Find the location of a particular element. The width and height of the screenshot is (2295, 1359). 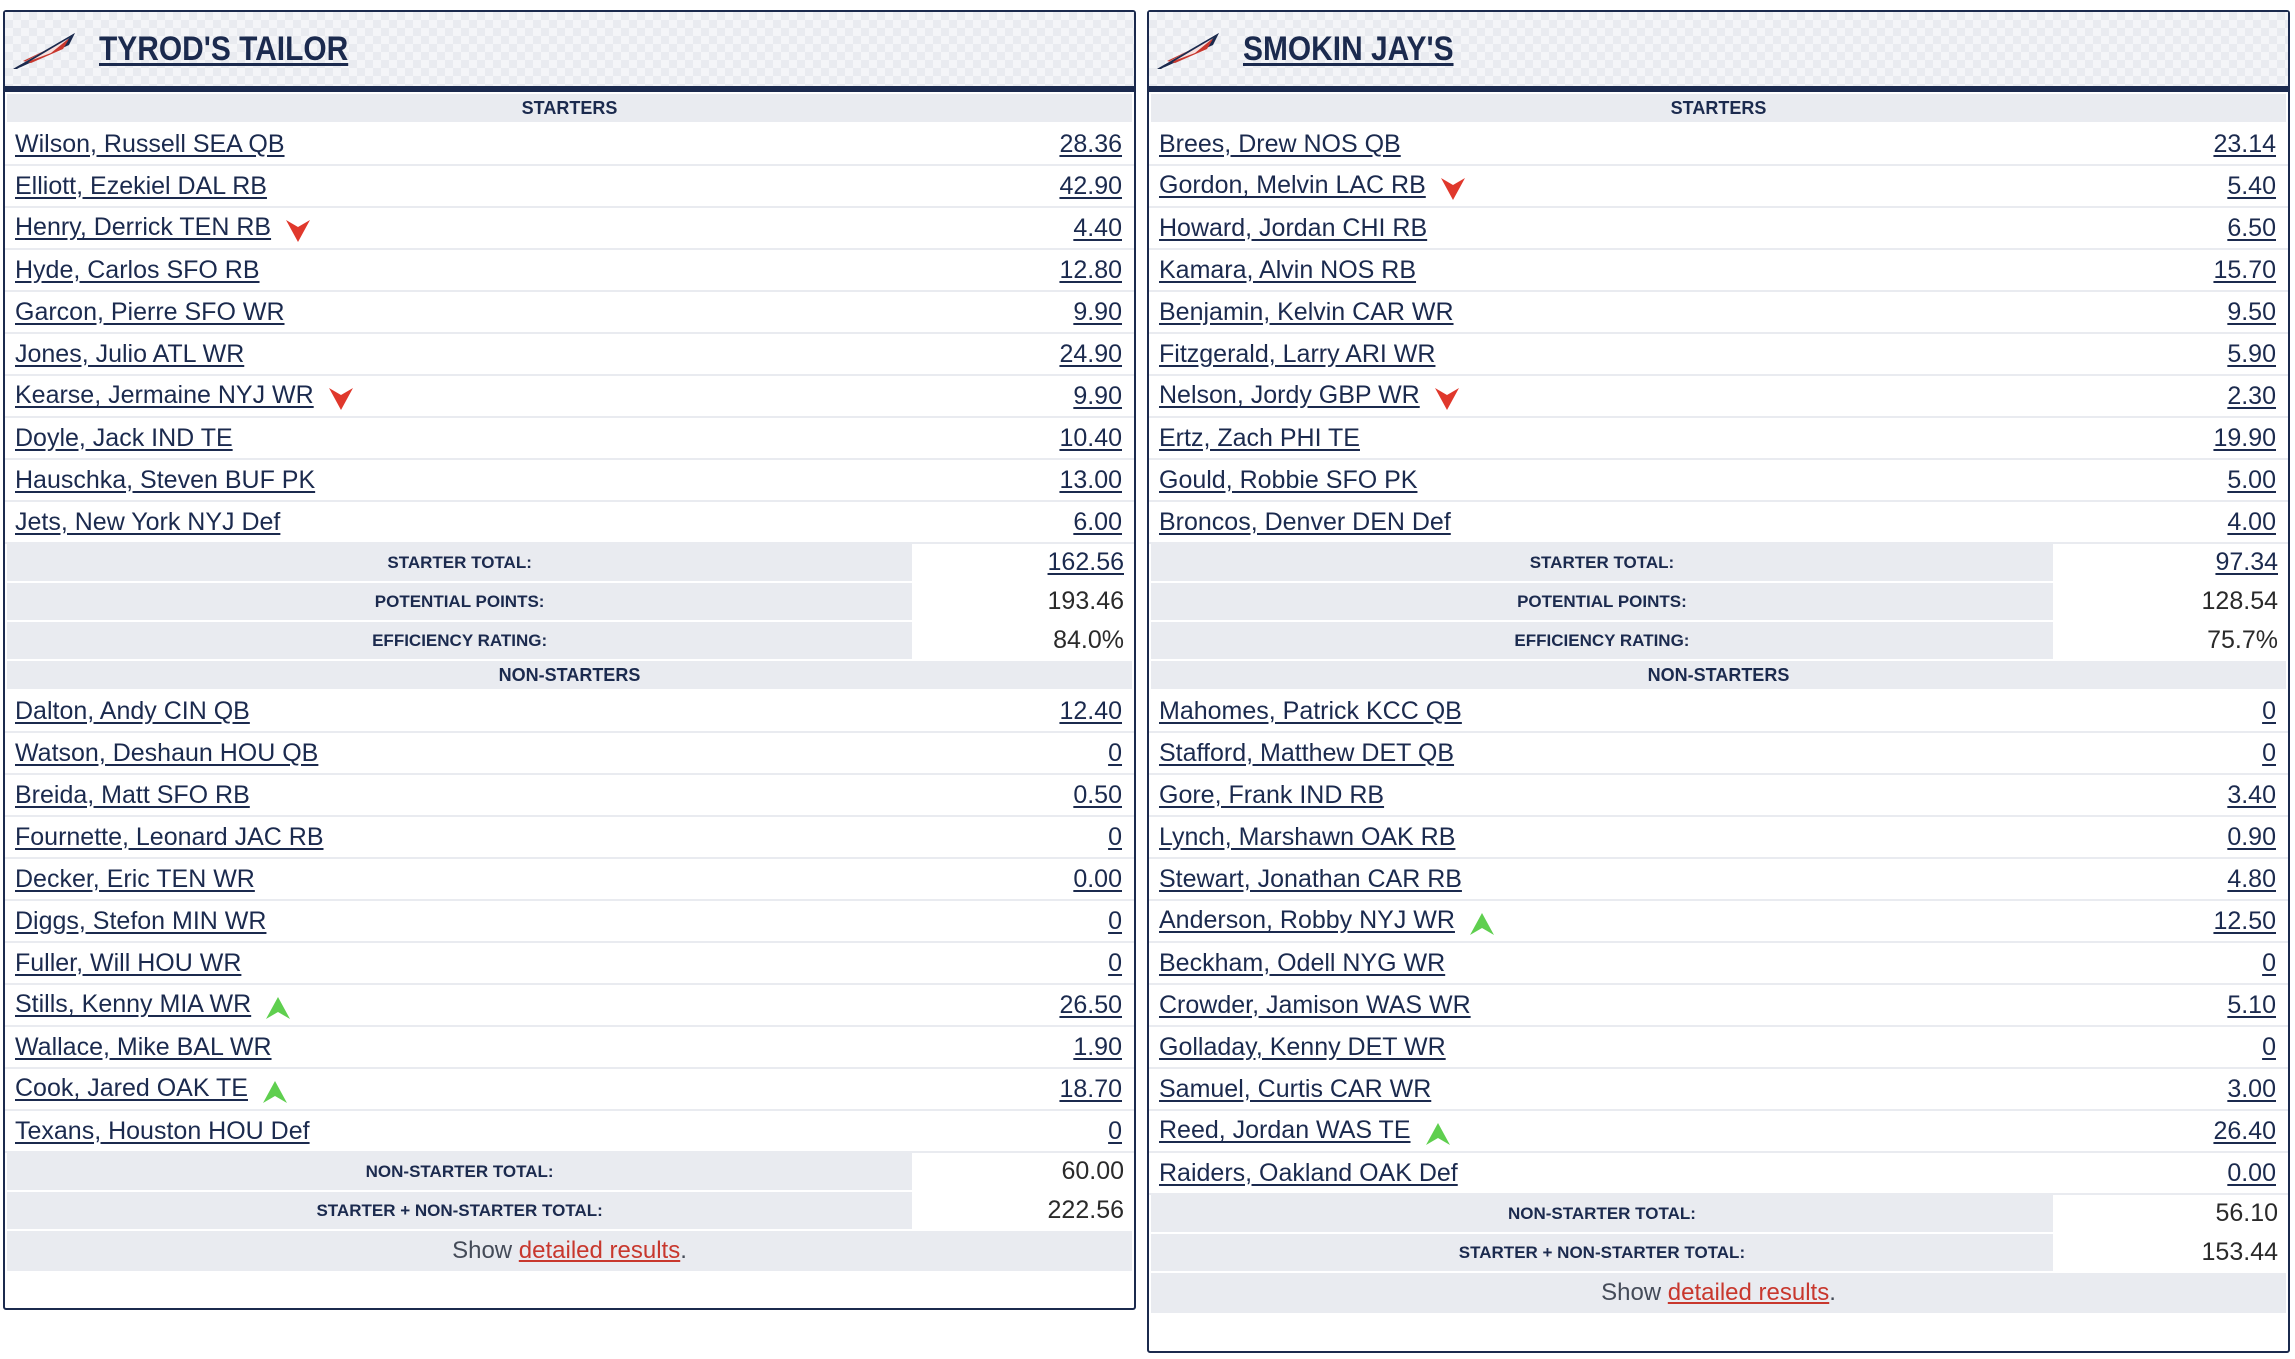

player-name-link: Gordon, Melvin LAC RB is located at coordinates (1292, 185).